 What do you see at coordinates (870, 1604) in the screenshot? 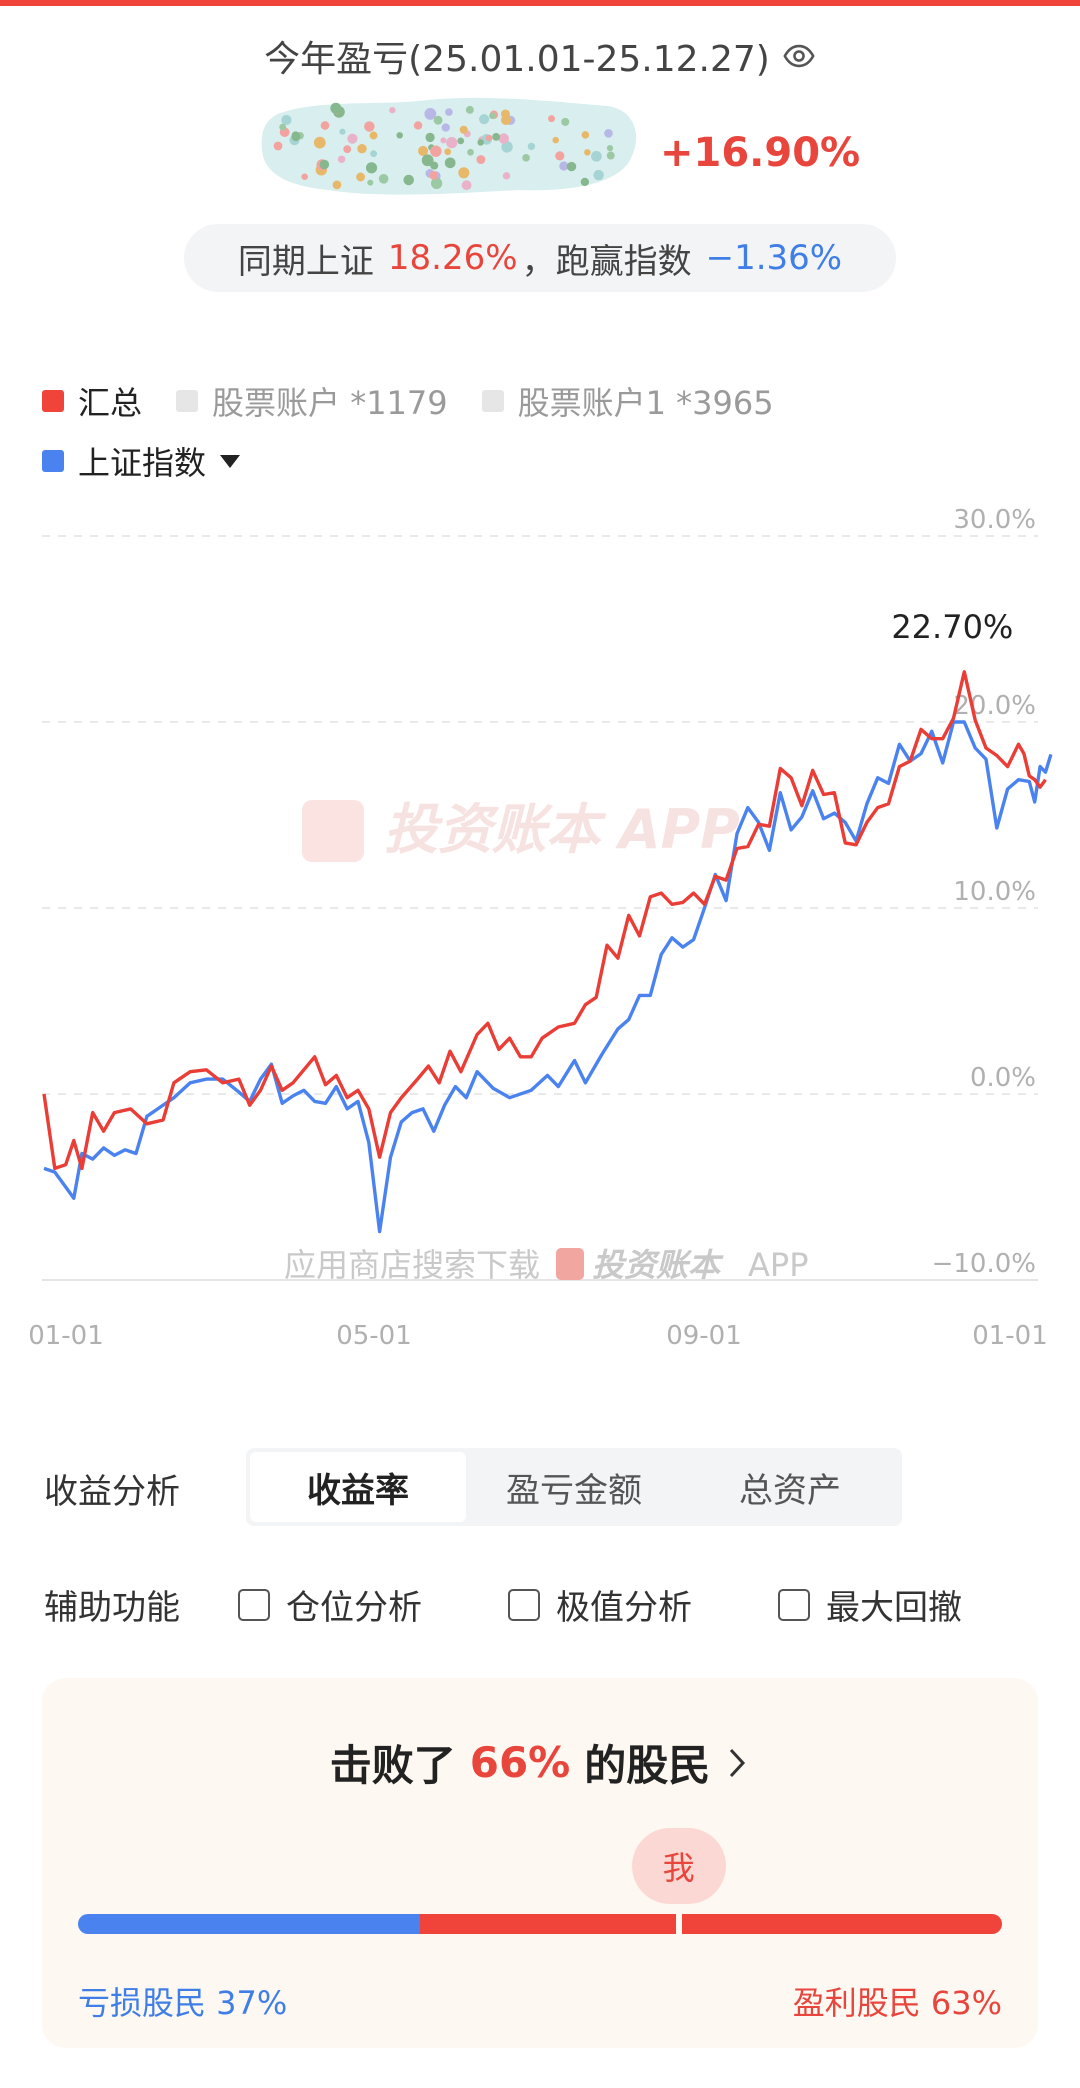
I see `checkbox-max-drawdown: 最大回撤` at bounding box center [870, 1604].